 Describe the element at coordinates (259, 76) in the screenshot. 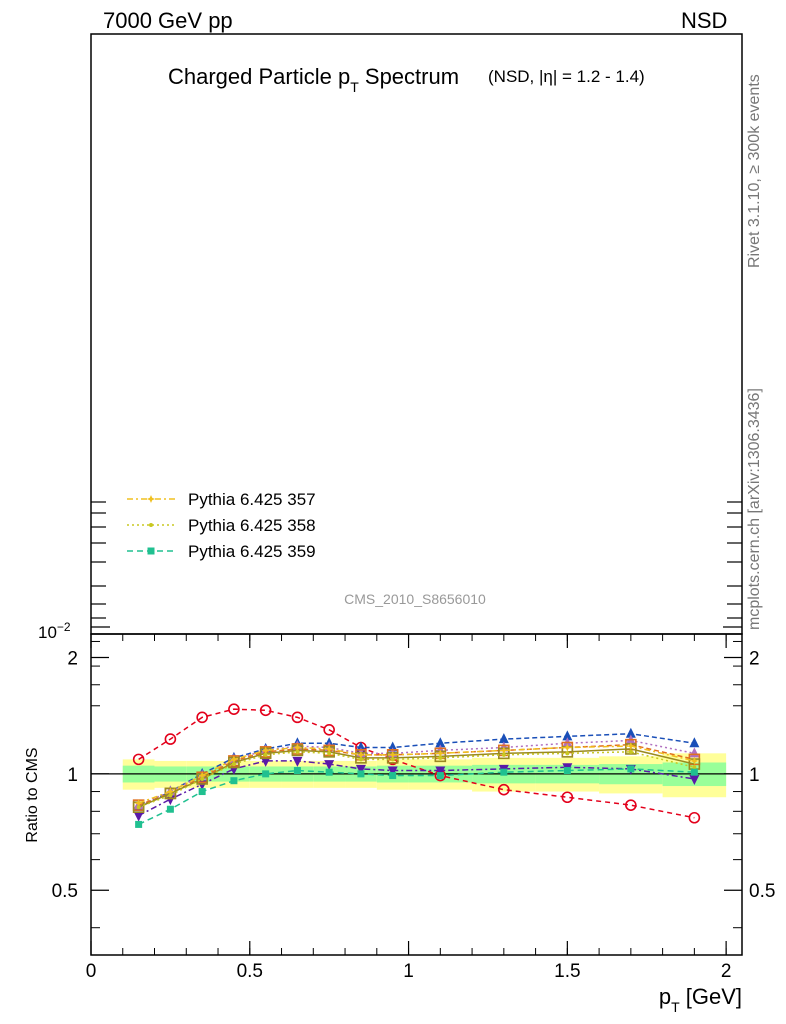

I see `title-main: Charged Particle p` at that location.